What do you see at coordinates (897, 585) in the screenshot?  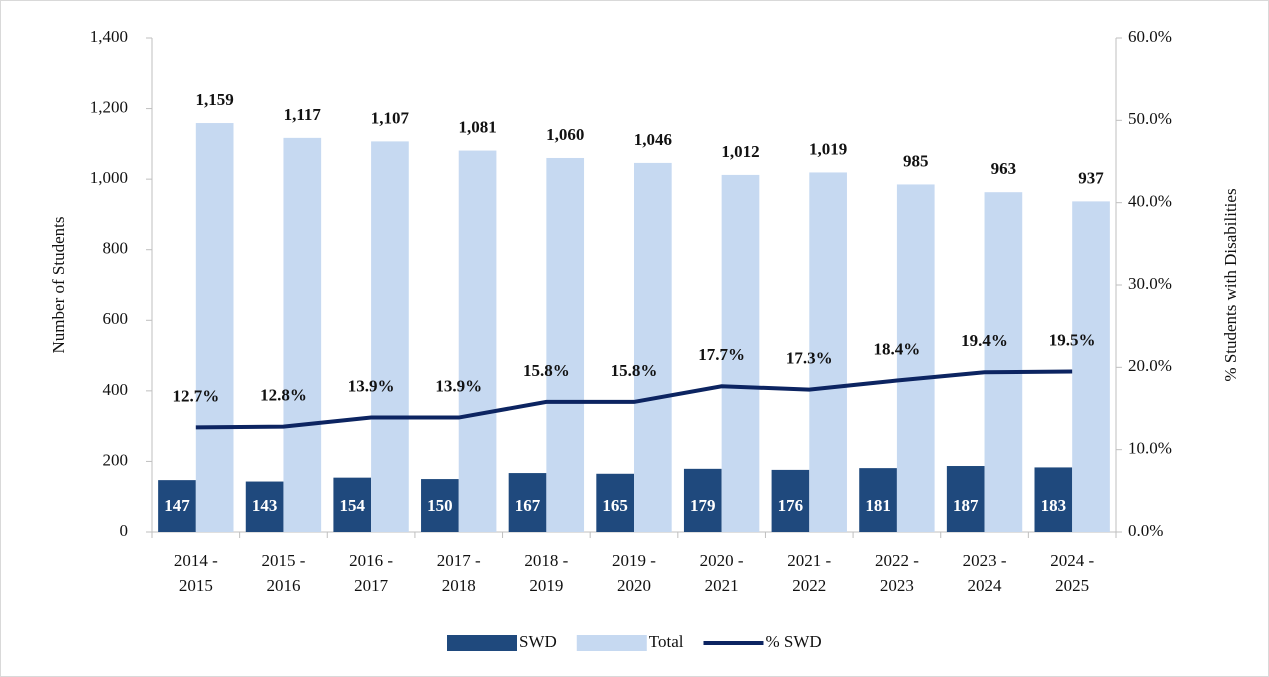 I see `x-tick-label-line: 2023` at bounding box center [897, 585].